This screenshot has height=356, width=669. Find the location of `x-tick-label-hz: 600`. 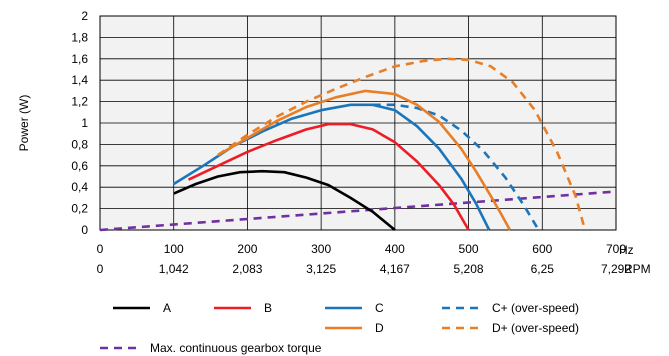

x-tick-label-hz: 600 is located at coordinates (542, 249).